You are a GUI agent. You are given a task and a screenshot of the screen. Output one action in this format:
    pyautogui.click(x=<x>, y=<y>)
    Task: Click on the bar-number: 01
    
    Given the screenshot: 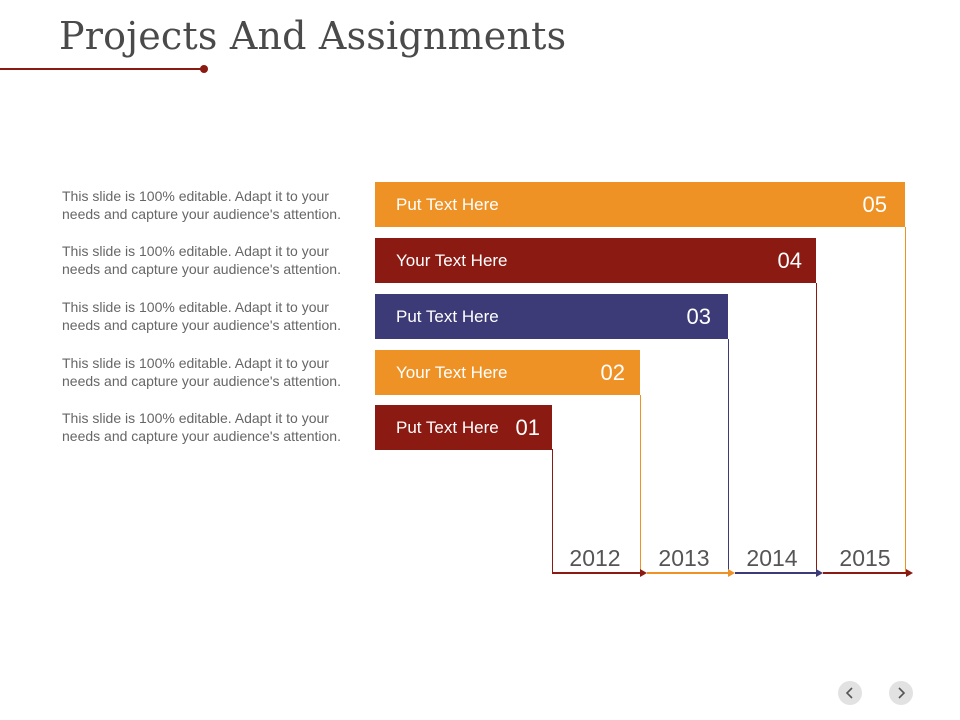 What is the action you would take?
    pyautogui.click(x=527, y=427)
    